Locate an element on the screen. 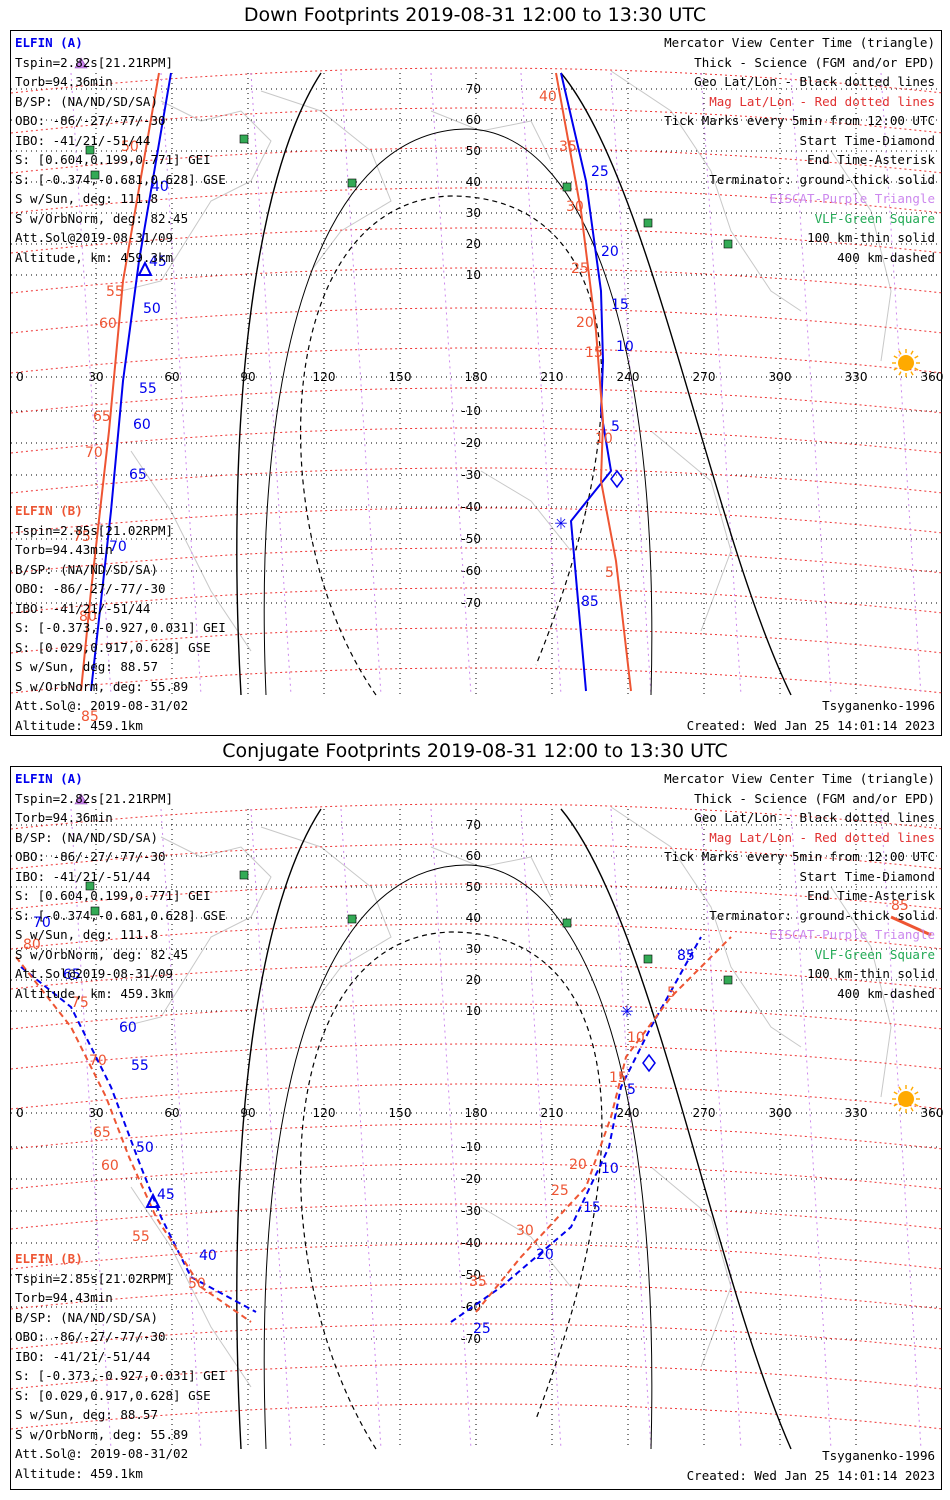 The image size is (950, 1500). lon-tick-label: 240 is located at coordinates (628, 1113).